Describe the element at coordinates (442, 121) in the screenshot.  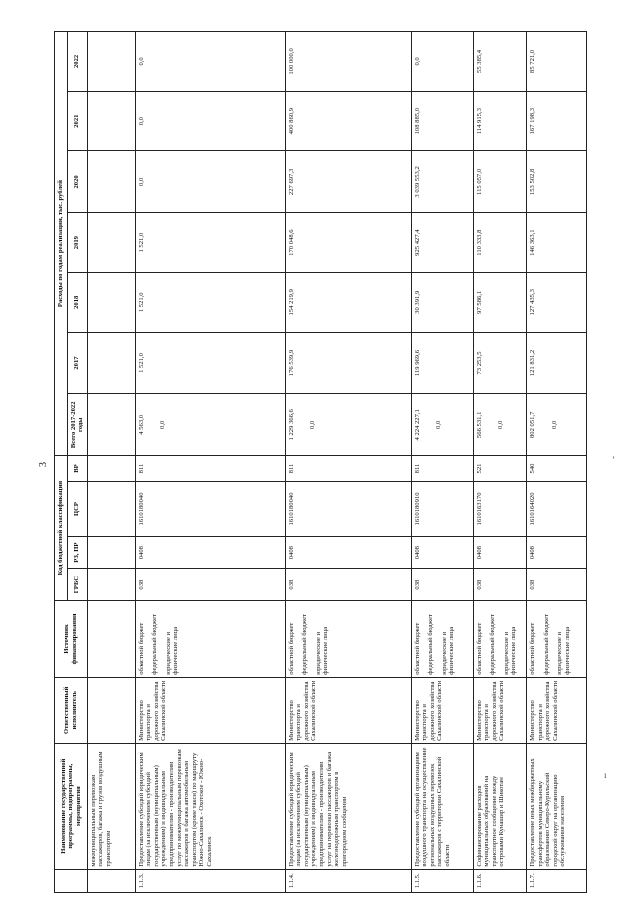
I see `year-2021-value: 108 885,0` at that location.